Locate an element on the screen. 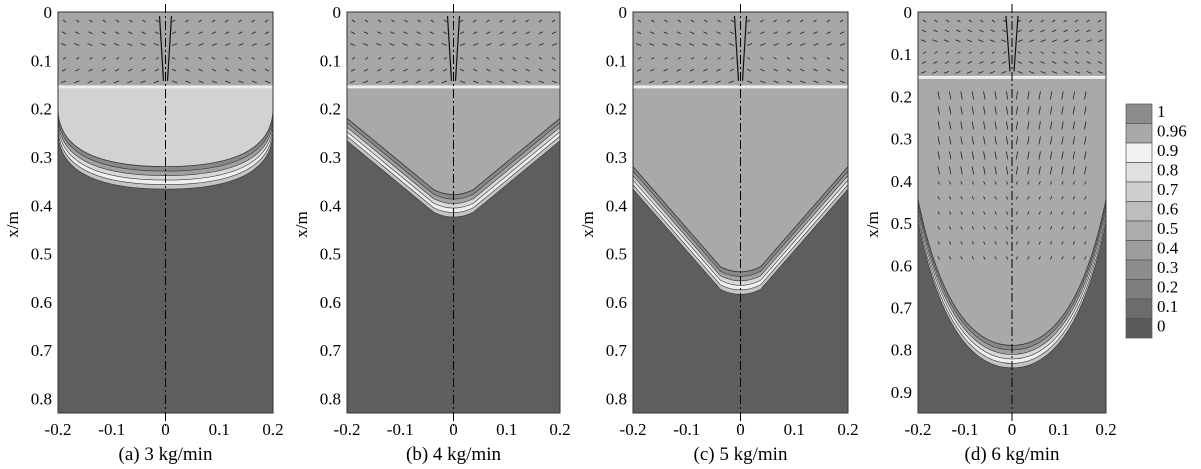  x-tick-label: 0.1 is located at coordinates (1058, 429).